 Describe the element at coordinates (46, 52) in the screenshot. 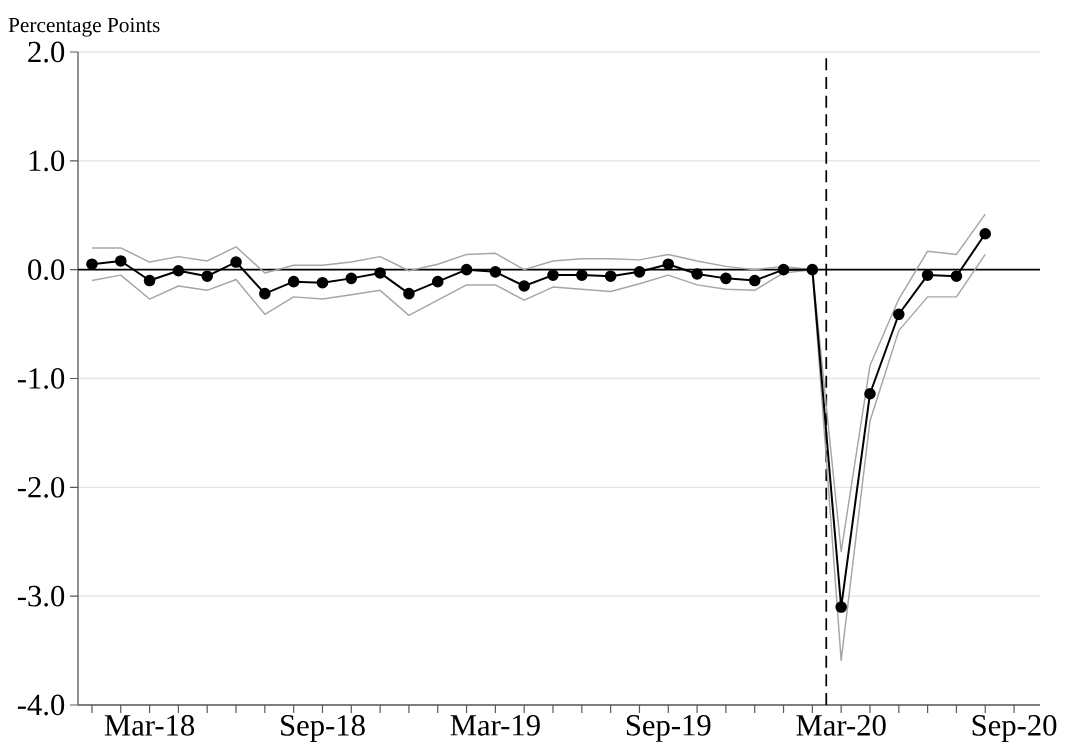

I see `y-tick-label: 2.0` at that location.